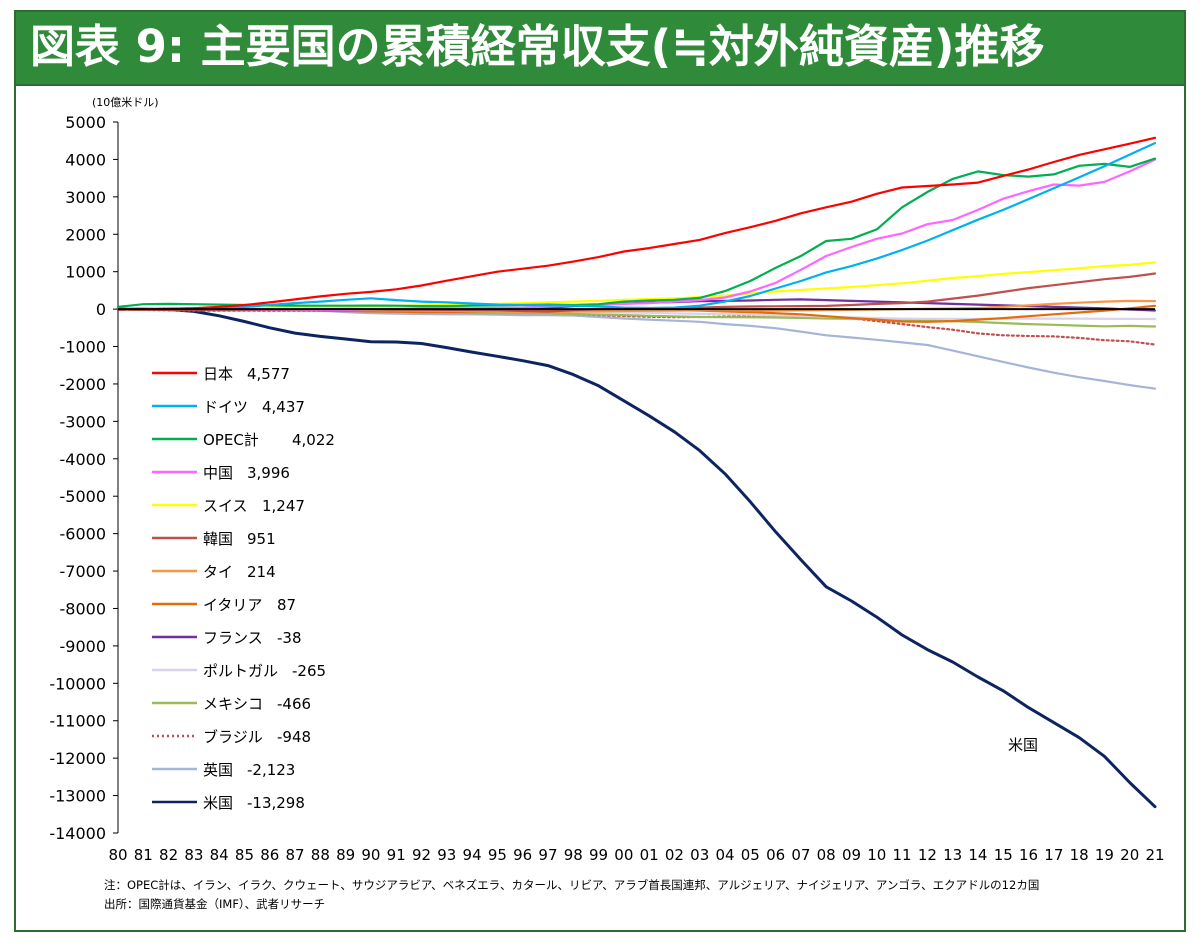 Image resolution: width=1200 pixels, height=946 pixels. What do you see at coordinates (750, 855) in the screenshot?
I see `x-tick-label: 05` at bounding box center [750, 855].